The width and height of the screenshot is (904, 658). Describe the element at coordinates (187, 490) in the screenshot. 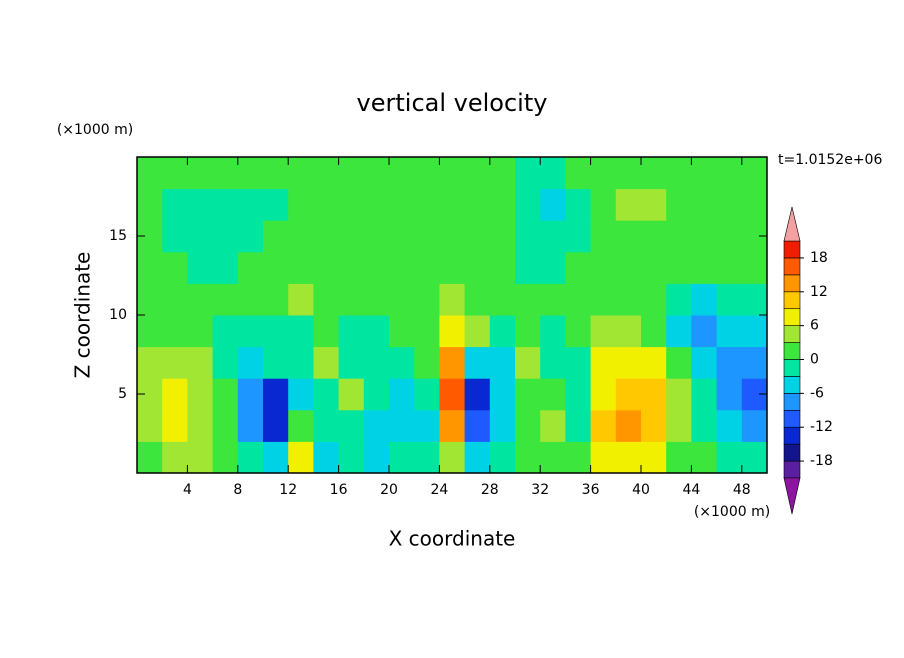

I see `x-tick-label: 4` at that location.